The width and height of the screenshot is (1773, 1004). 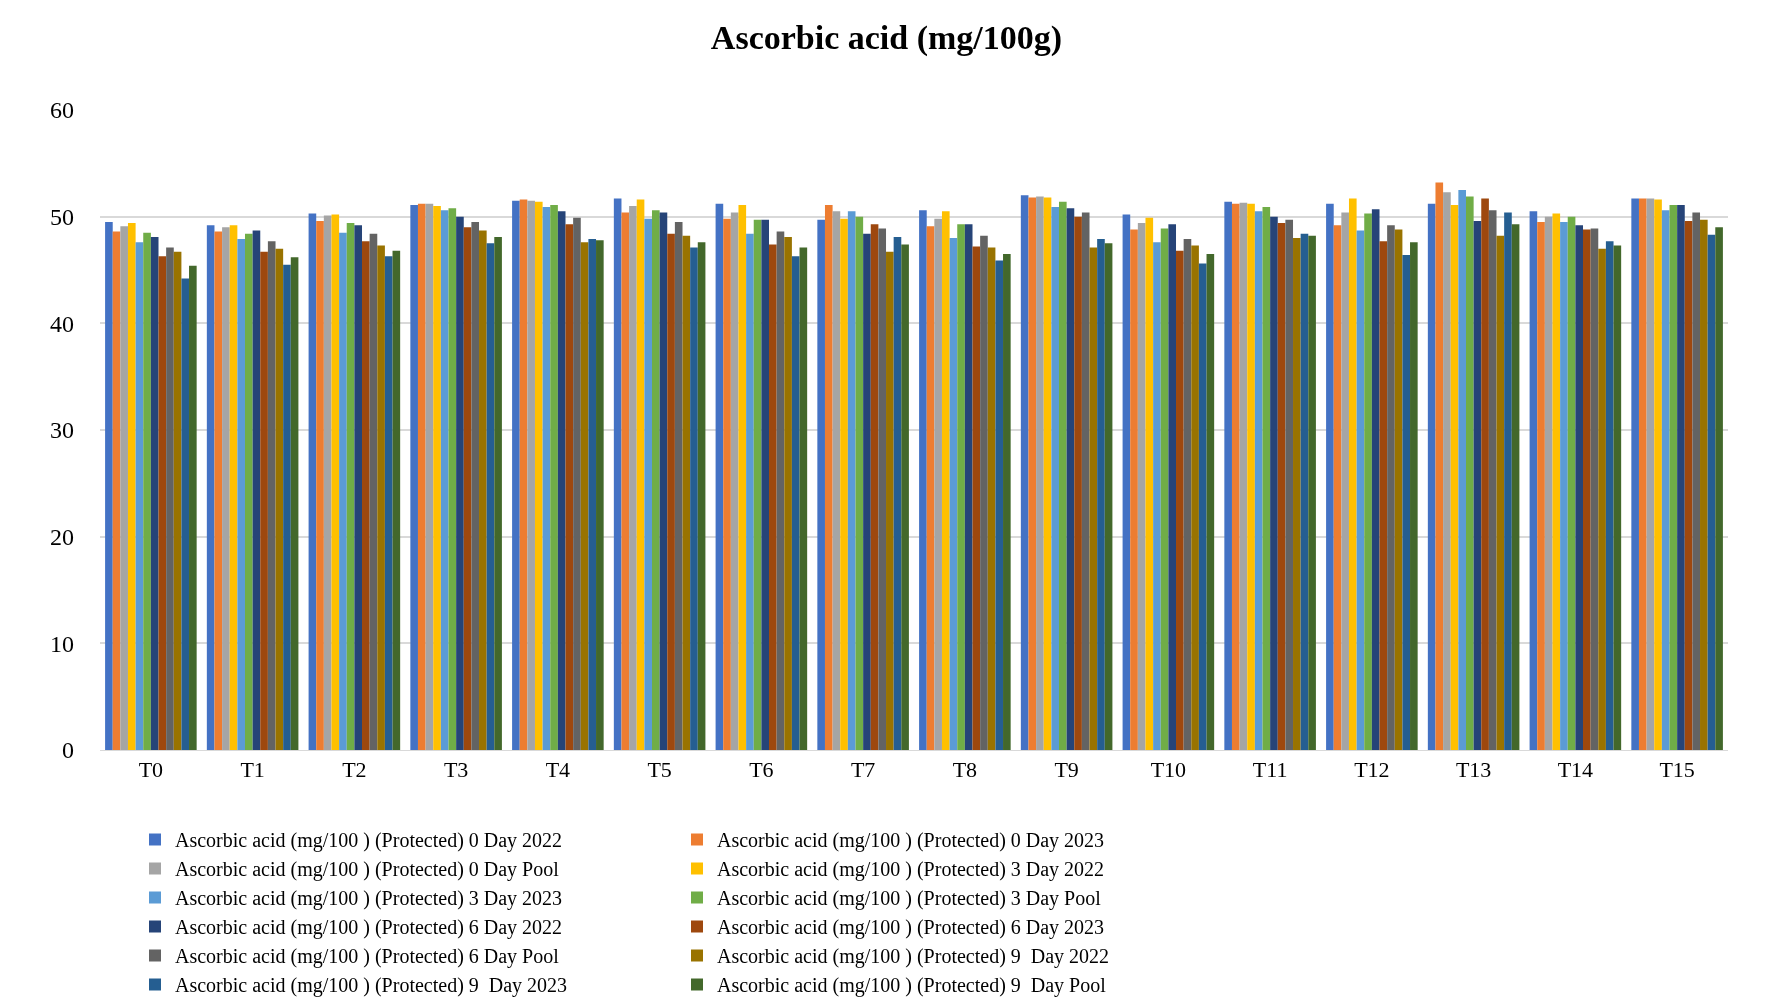 I want to click on x-tick-label: T2, so click(x=354, y=770).